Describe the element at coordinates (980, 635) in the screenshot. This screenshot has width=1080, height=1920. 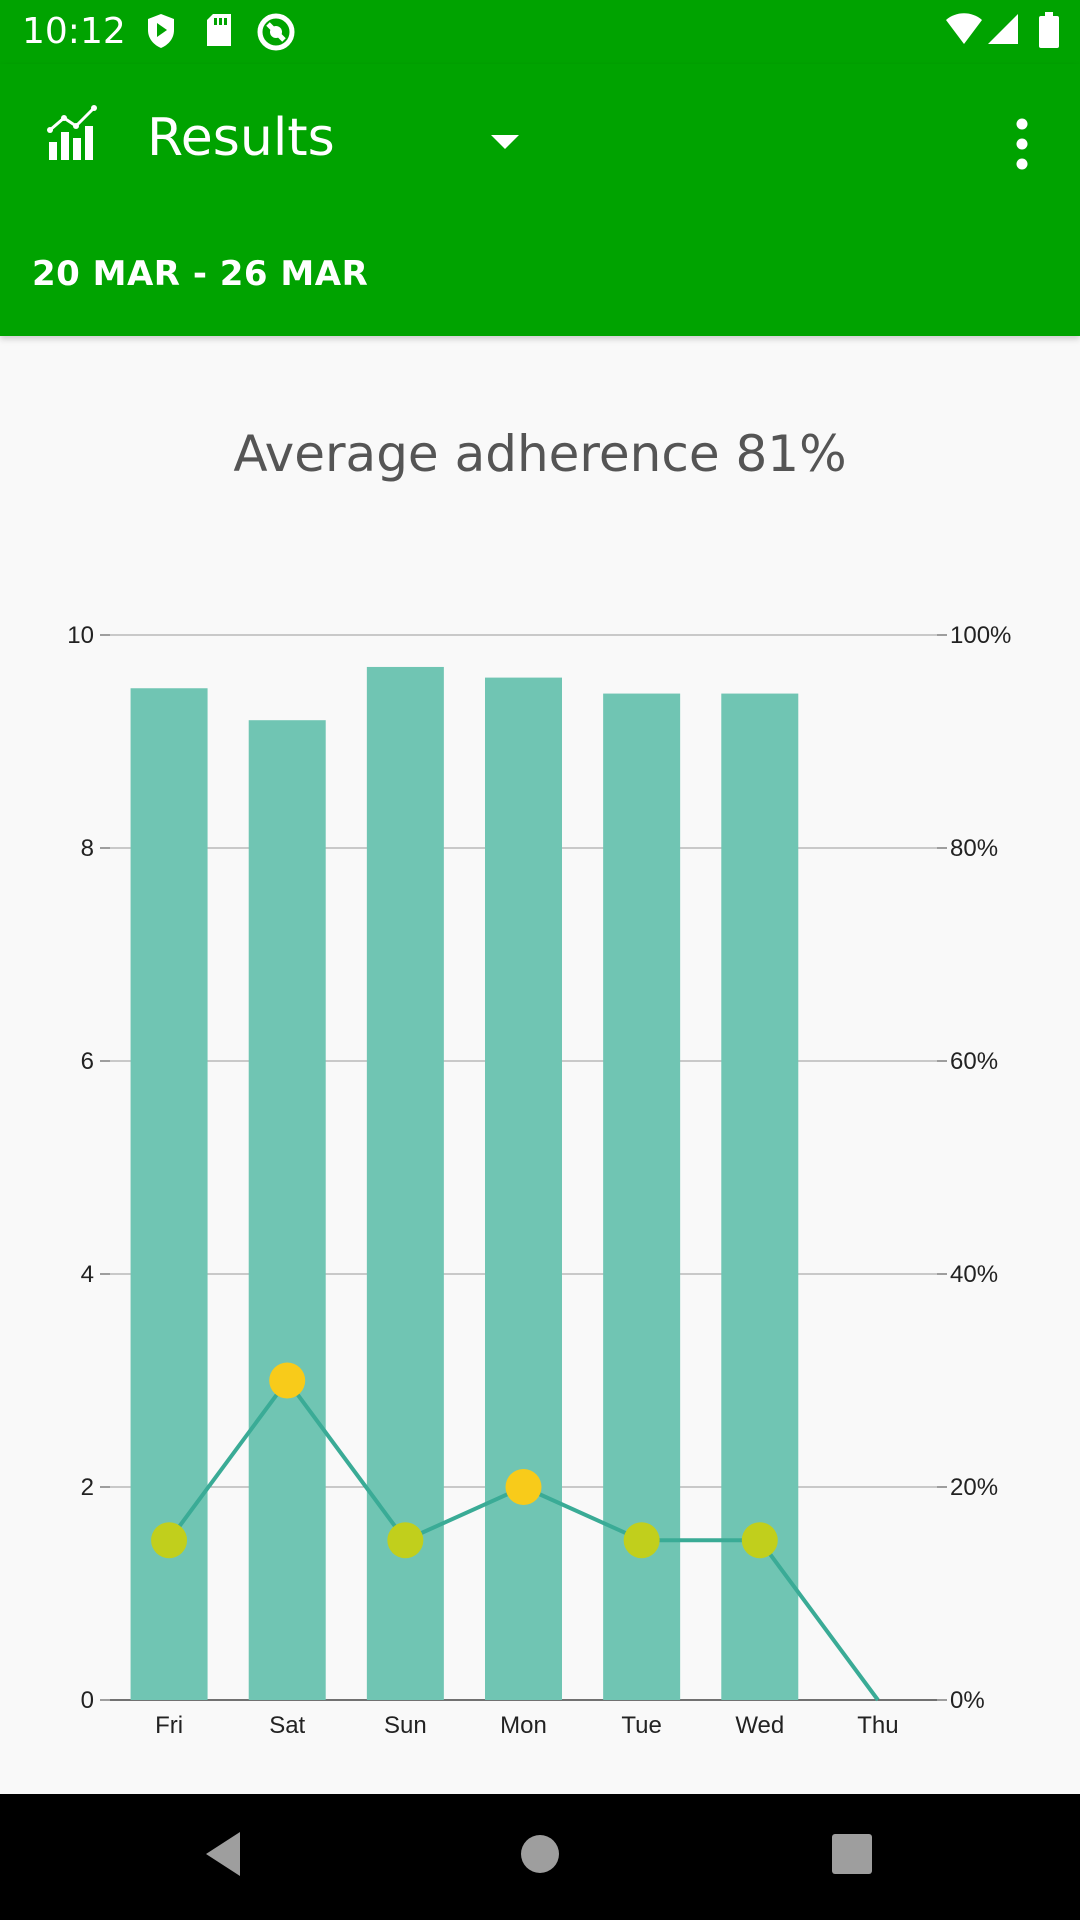
I see `y-right-tick-label: 100%` at that location.